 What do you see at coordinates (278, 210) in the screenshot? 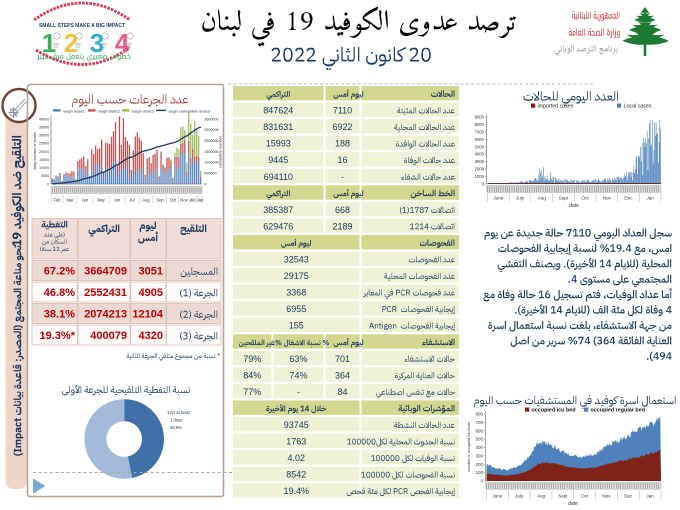
I see `svg-text: 385387` at bounding box center [278, 210].